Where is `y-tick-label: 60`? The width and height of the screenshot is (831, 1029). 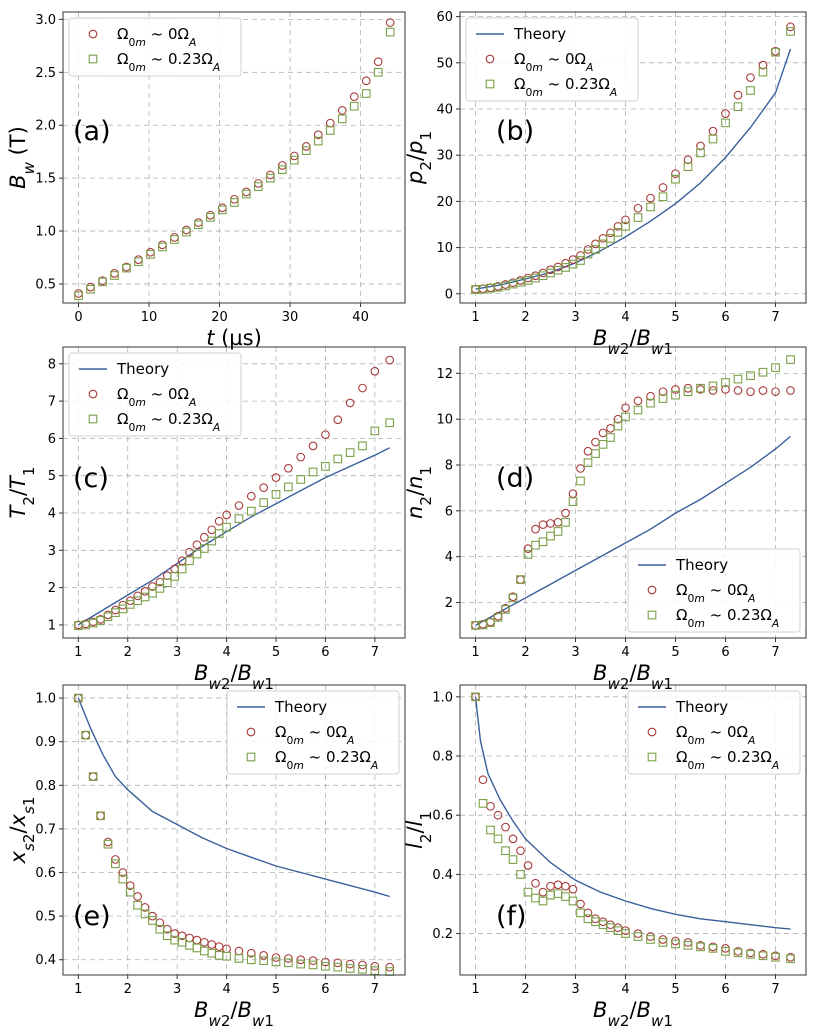 y-tick-label: 60 is located at coordinates (444, 17).